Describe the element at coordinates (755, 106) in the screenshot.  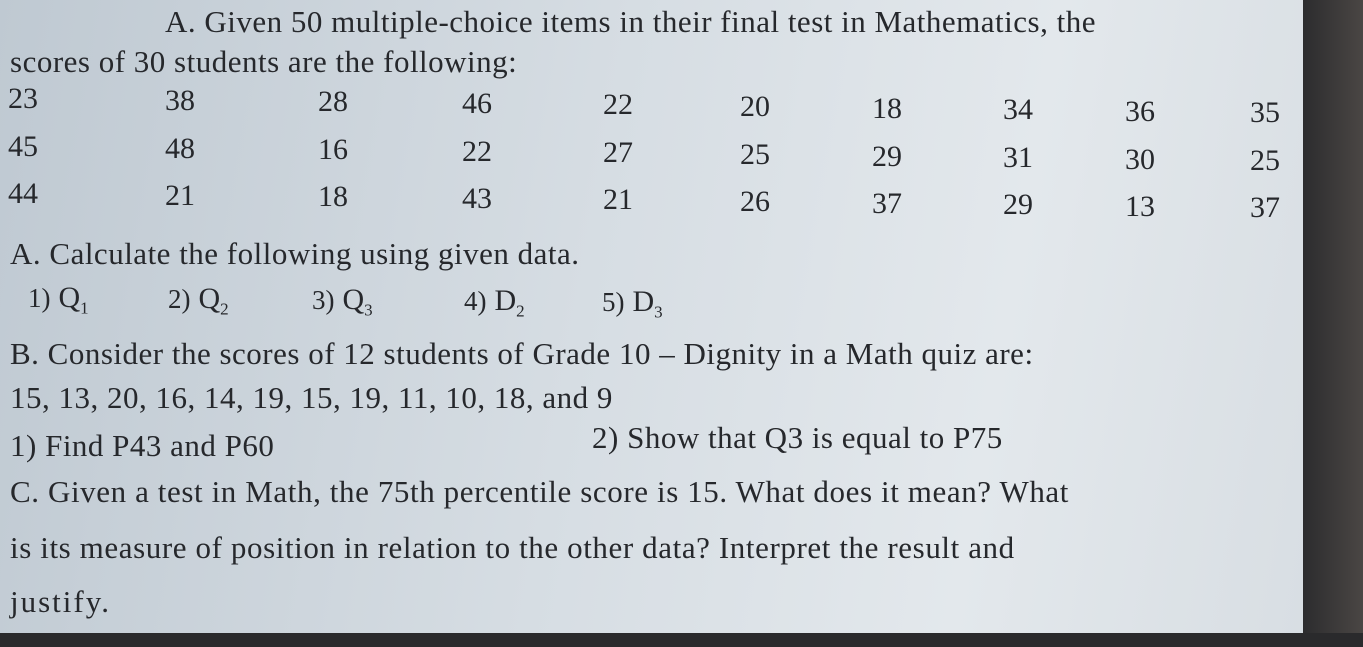
I see `score-cell: 20` at that location.